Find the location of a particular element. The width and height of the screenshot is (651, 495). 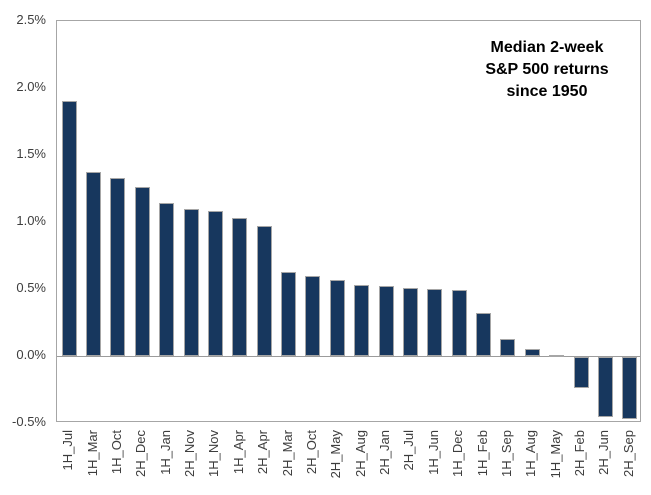

bar-1H_Oct is located at coordinates (117, 267).